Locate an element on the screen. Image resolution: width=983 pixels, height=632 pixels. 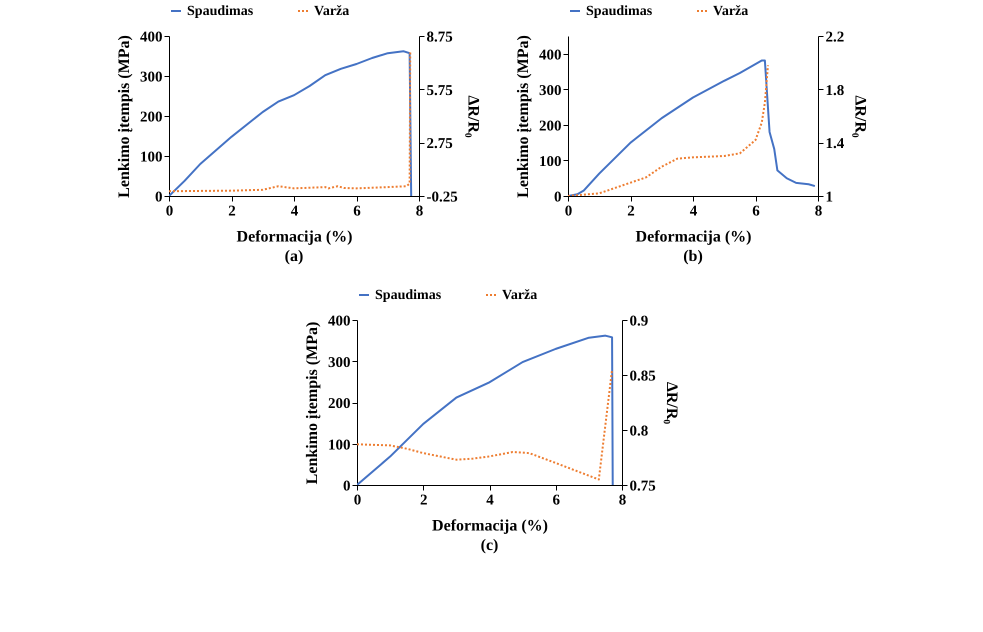
y2-tick-label: 0.85 is located at coordinates (643, 376).